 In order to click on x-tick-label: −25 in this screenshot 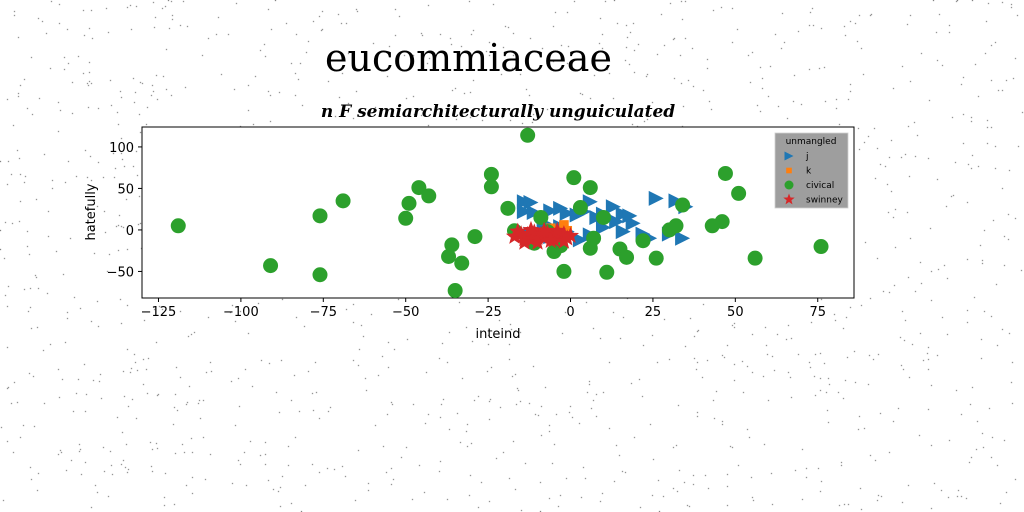, I will do `click(487, 312)`.